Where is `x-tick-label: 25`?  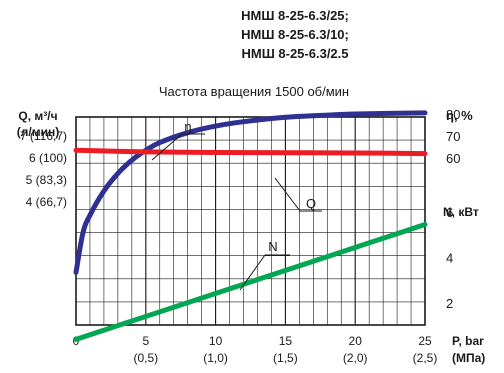
x-tick-label: 25 is located at coordinates (425, 341).